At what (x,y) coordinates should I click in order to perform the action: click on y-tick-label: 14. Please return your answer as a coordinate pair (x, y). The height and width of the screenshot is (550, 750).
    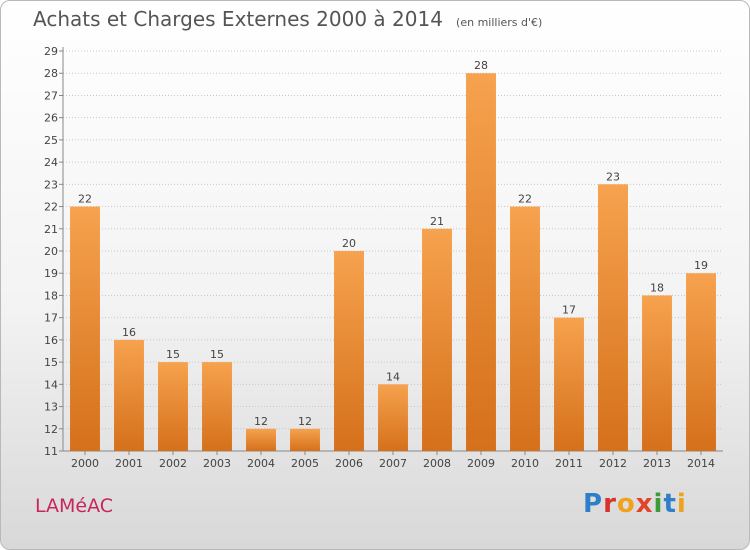
    Looking at the image, I should click on (51, 384).